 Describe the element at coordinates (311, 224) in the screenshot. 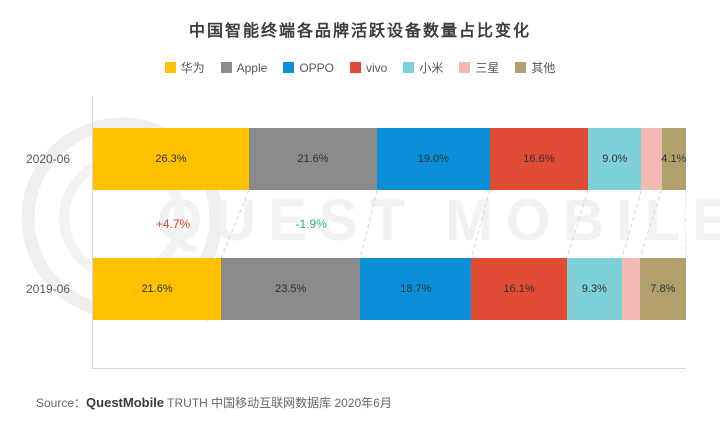

I see `delta-label: -1.9%` at that location.